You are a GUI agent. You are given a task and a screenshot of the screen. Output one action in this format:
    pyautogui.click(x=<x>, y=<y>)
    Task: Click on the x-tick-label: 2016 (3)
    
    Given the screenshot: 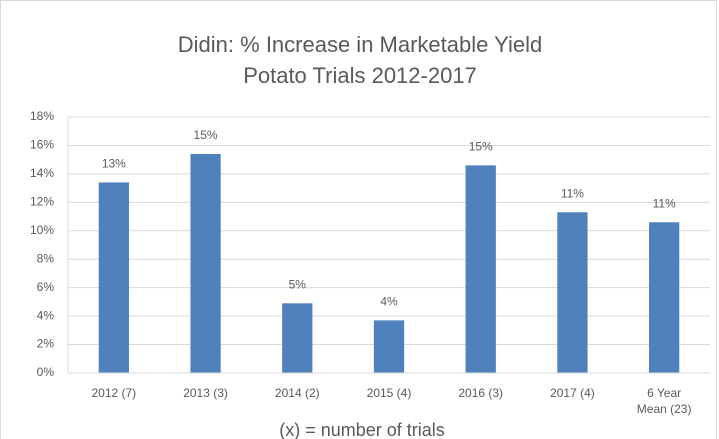 What is the action you would take?
    pyautogui.click(x=481, y=393)
    